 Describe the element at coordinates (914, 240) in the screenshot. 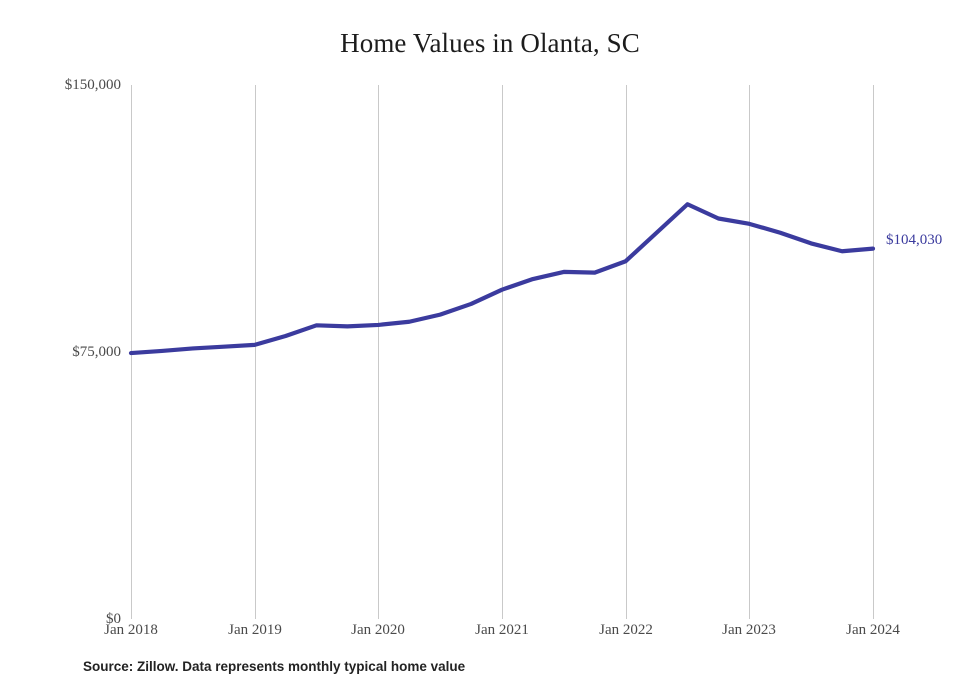

I see `end-value-annotation: $104,030` at that location.